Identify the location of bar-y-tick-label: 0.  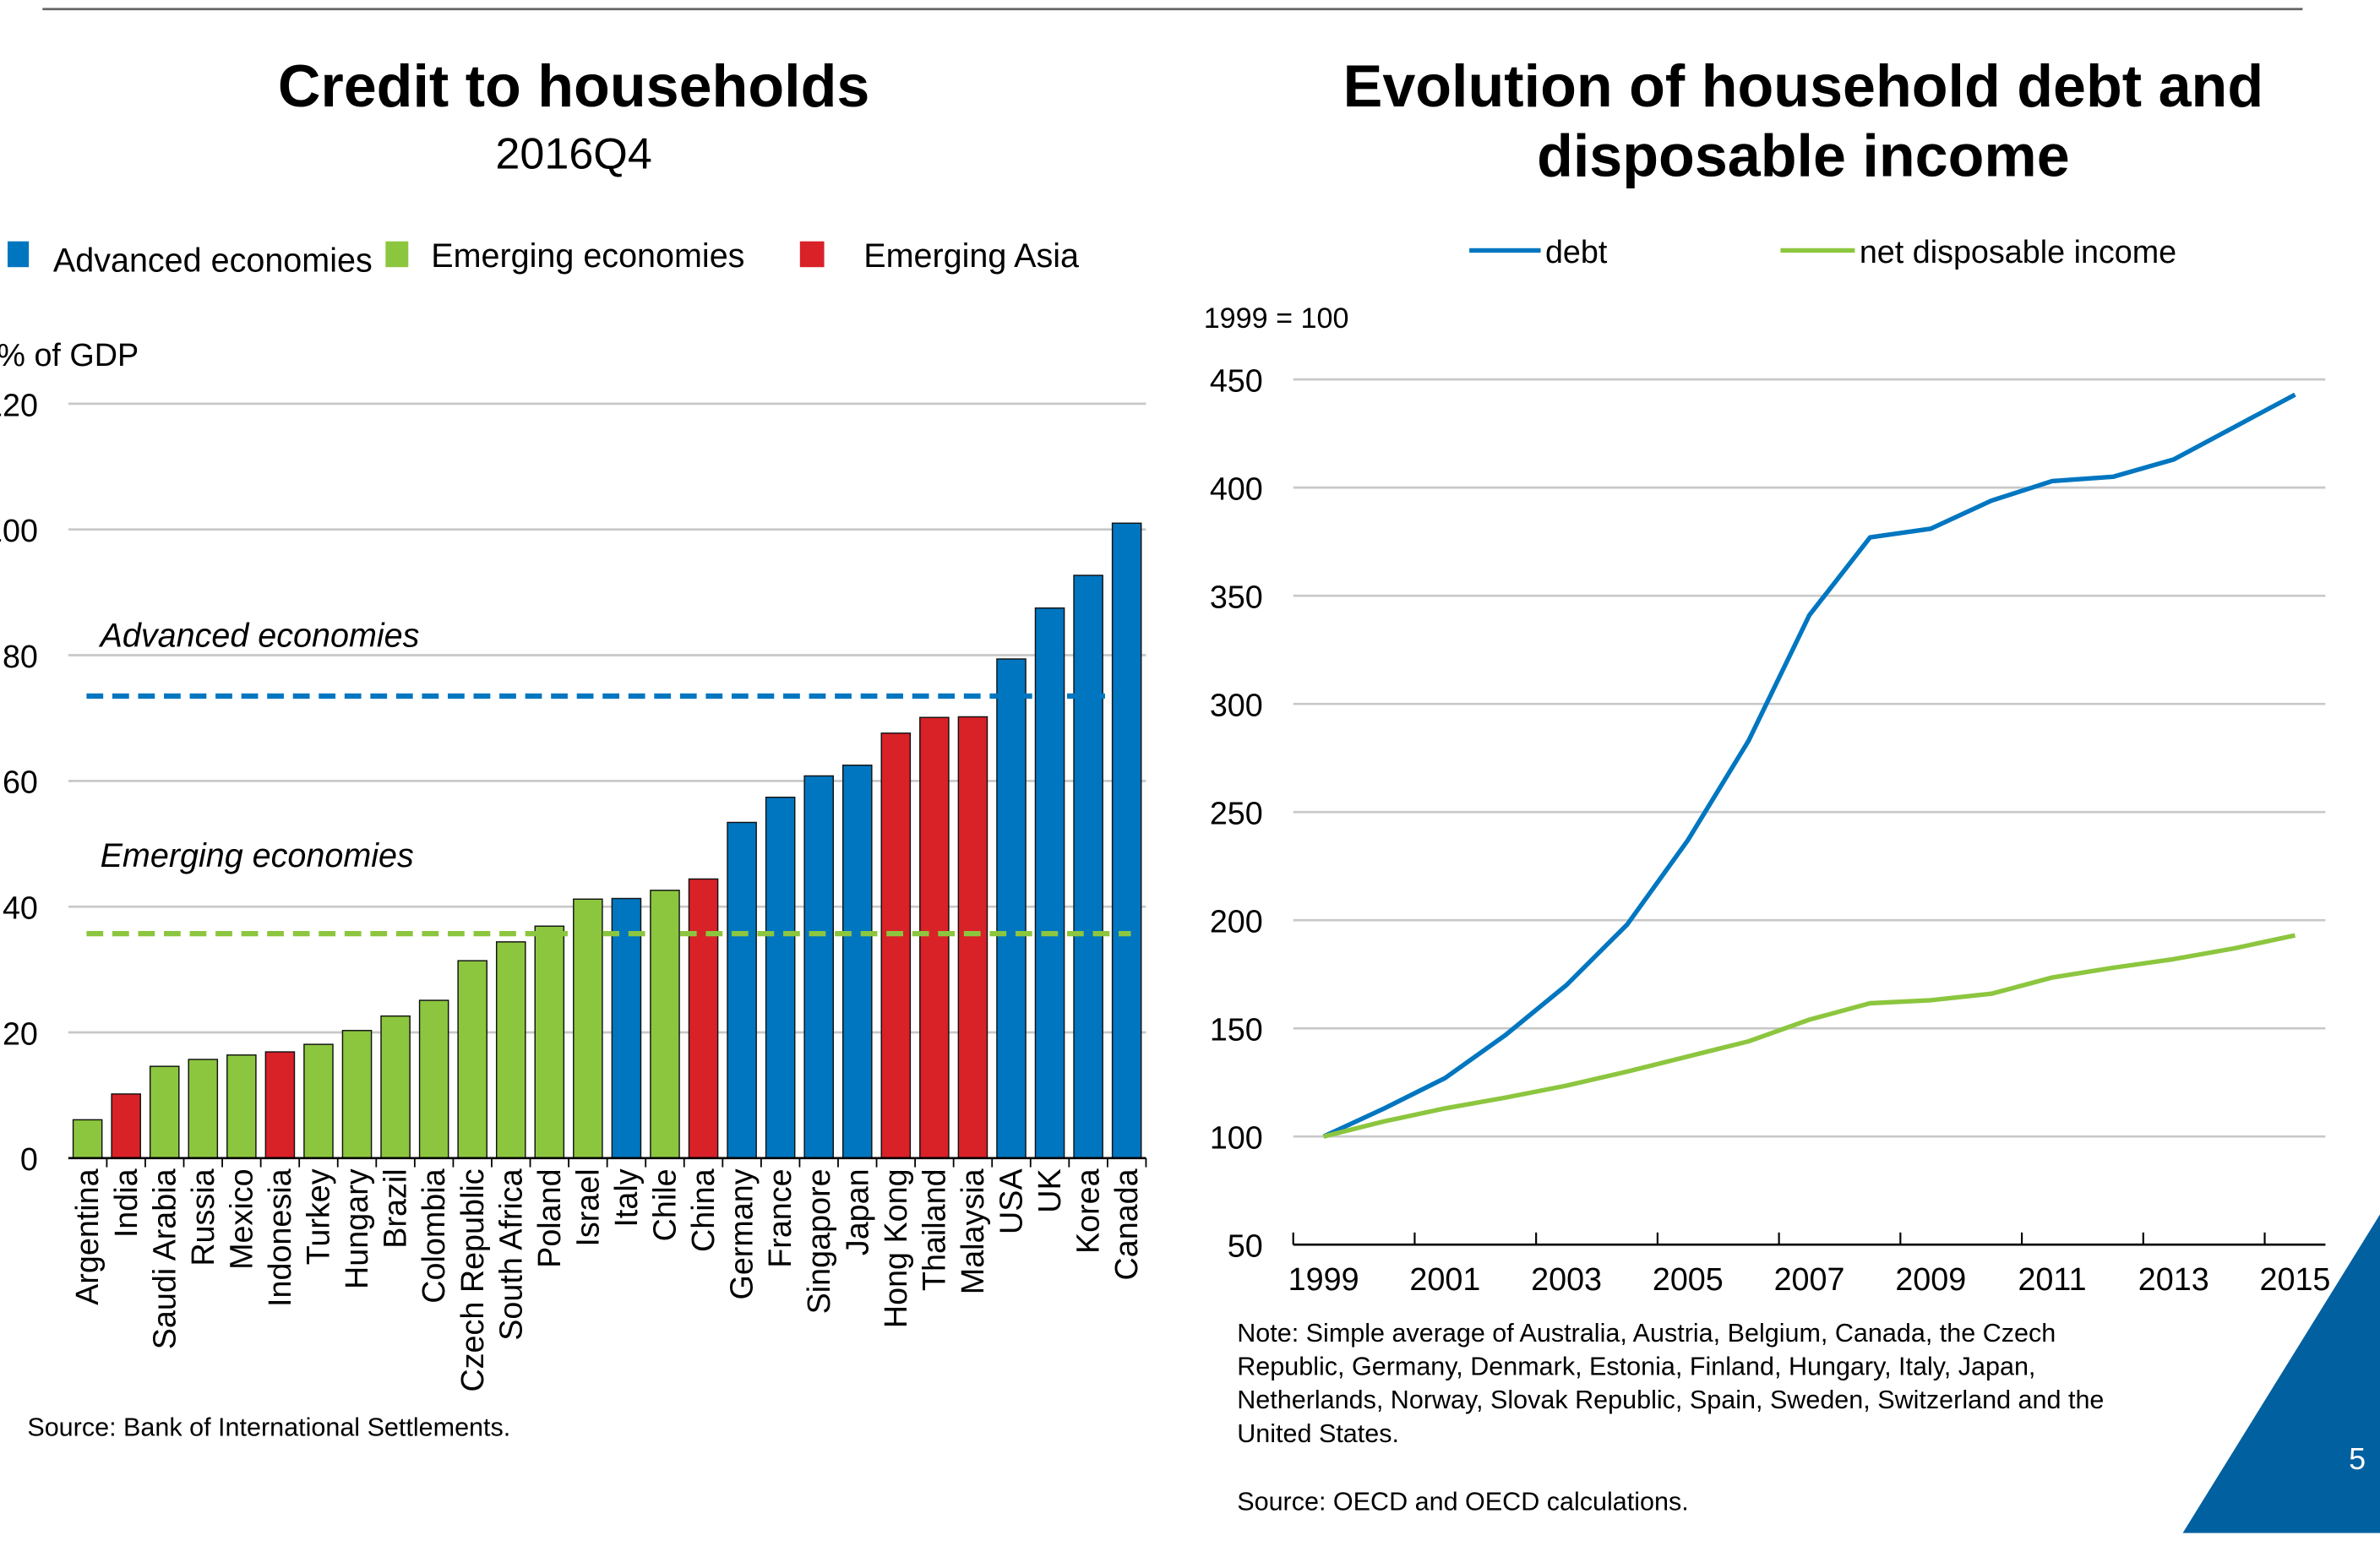
(29, 1159).